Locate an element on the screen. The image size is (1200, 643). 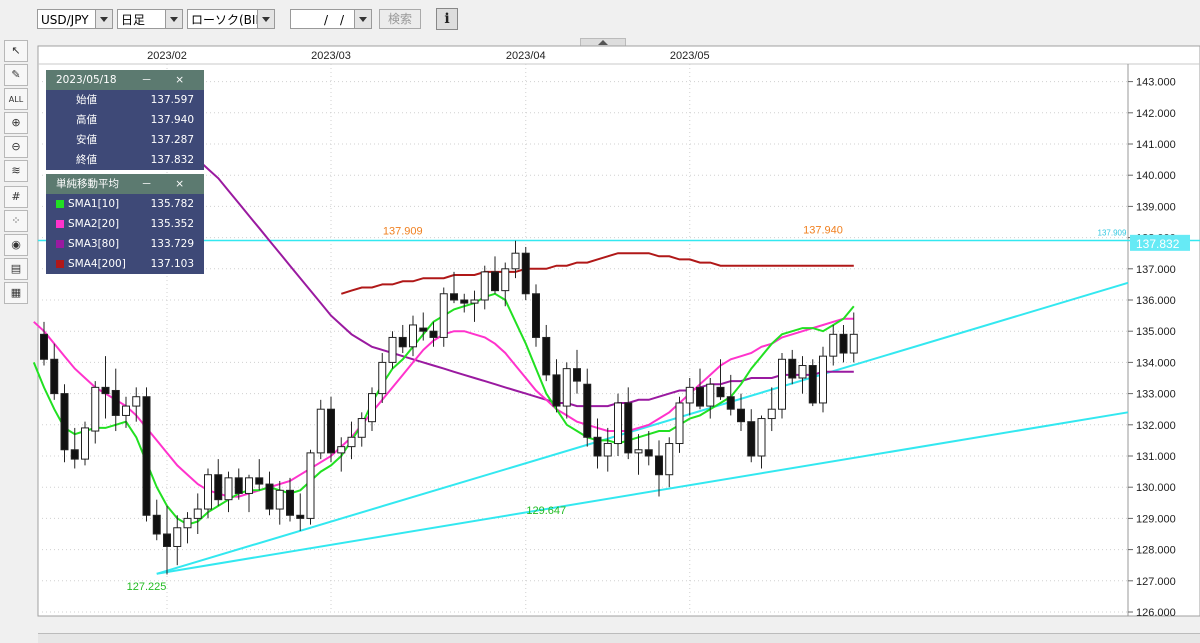
ohlc-row: 終値 137.832 is located at coordinates (125, 160).